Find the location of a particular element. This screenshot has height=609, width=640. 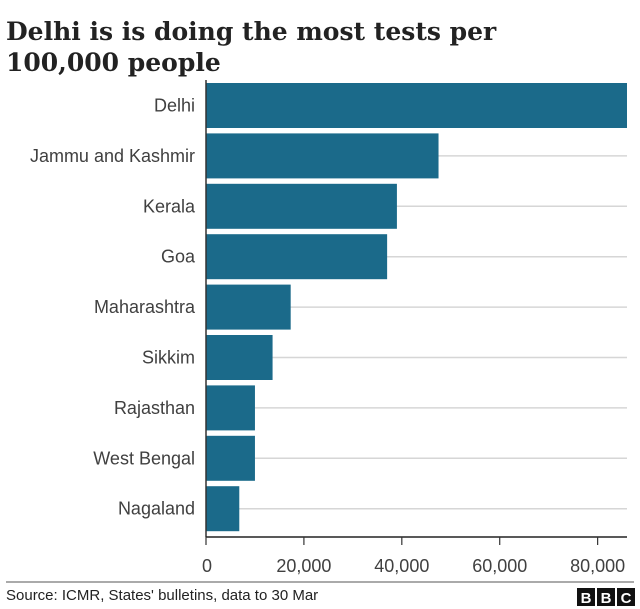

bar-rajasthan is located at coordinates (230, 408).